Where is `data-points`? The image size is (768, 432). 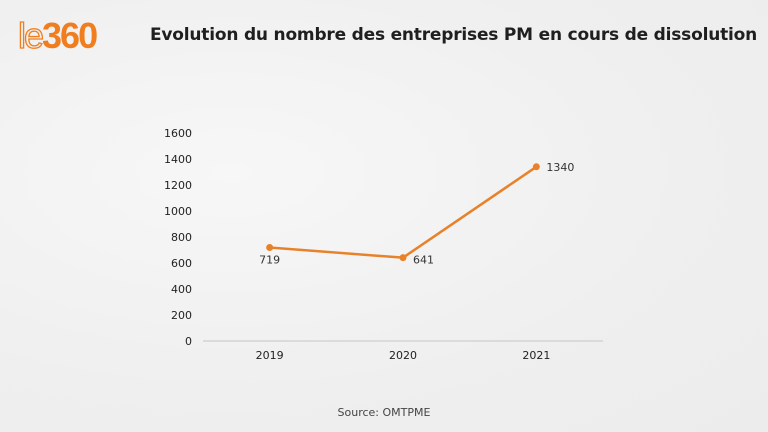 data-points is located at coordinates (403, 212).